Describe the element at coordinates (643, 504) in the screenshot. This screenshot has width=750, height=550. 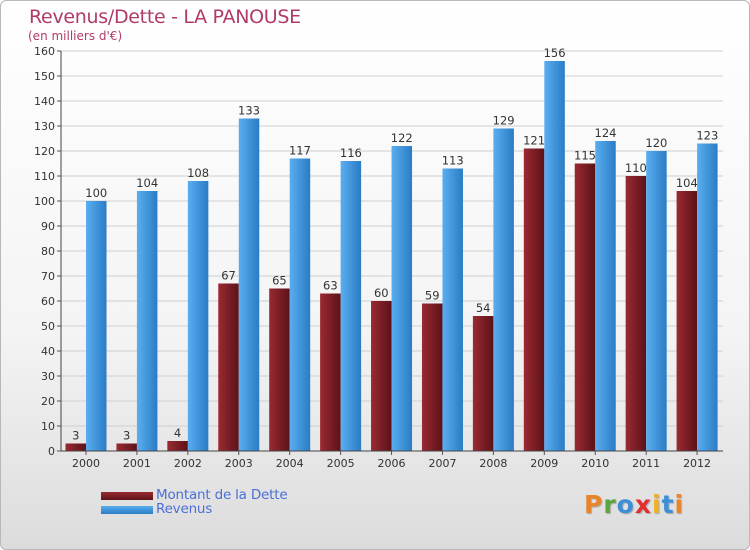
I see `logo-letter: x` at that location.